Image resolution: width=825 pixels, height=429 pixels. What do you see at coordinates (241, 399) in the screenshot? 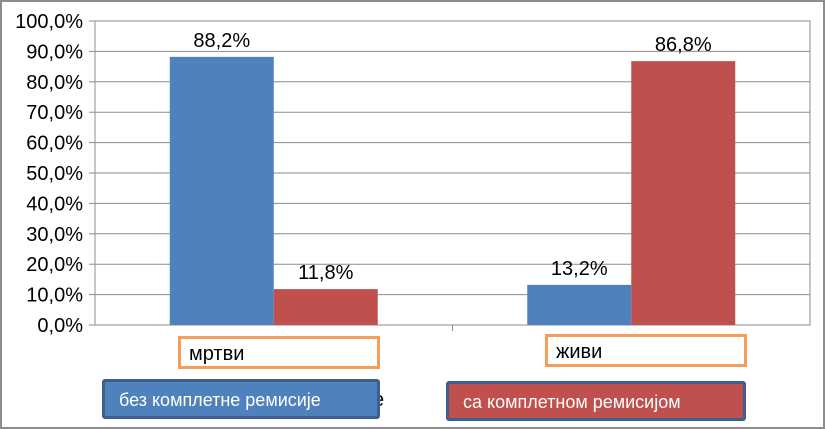
I see `legend-series-1: без комплетне ремисије` at bounding box center [241, 399].